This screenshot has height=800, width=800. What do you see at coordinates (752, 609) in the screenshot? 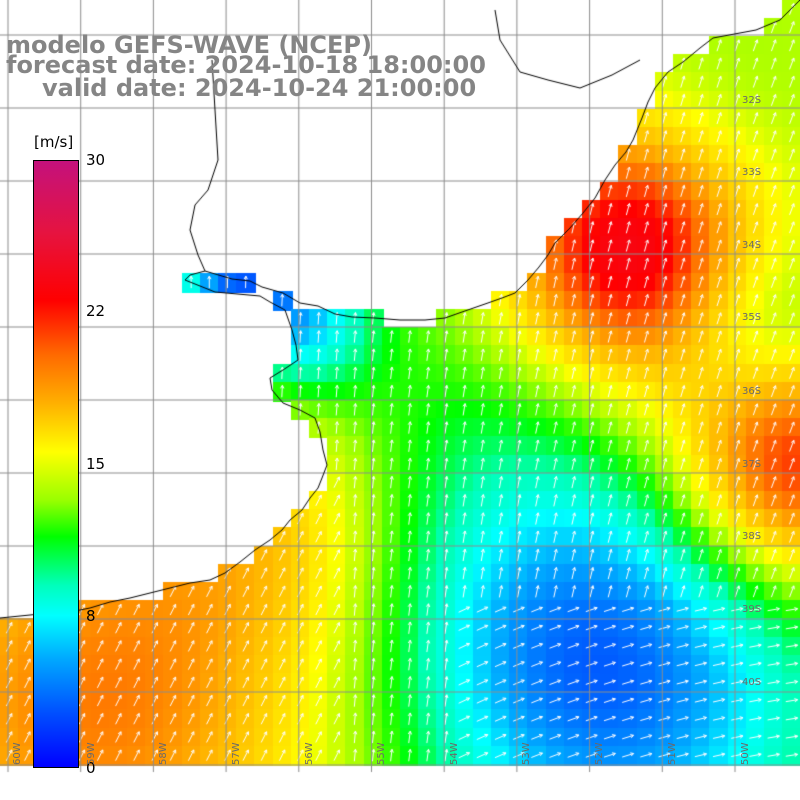
I see `latitude-label: 39S` at bounding box center [752, 609].